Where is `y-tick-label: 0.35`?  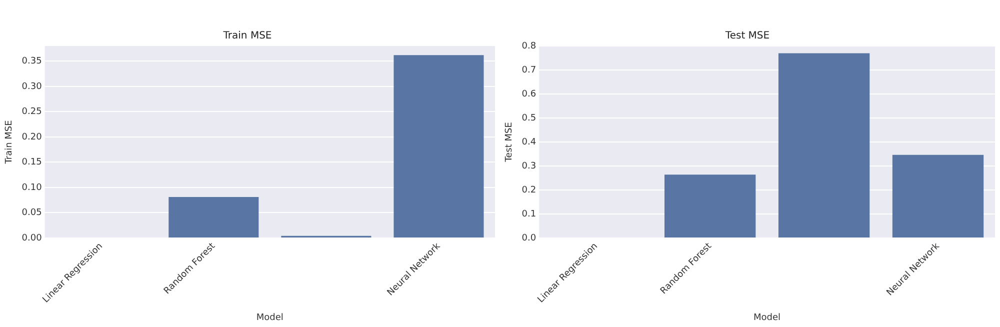
y-tick-label: 0.35 is located at coordinates (32, 61).